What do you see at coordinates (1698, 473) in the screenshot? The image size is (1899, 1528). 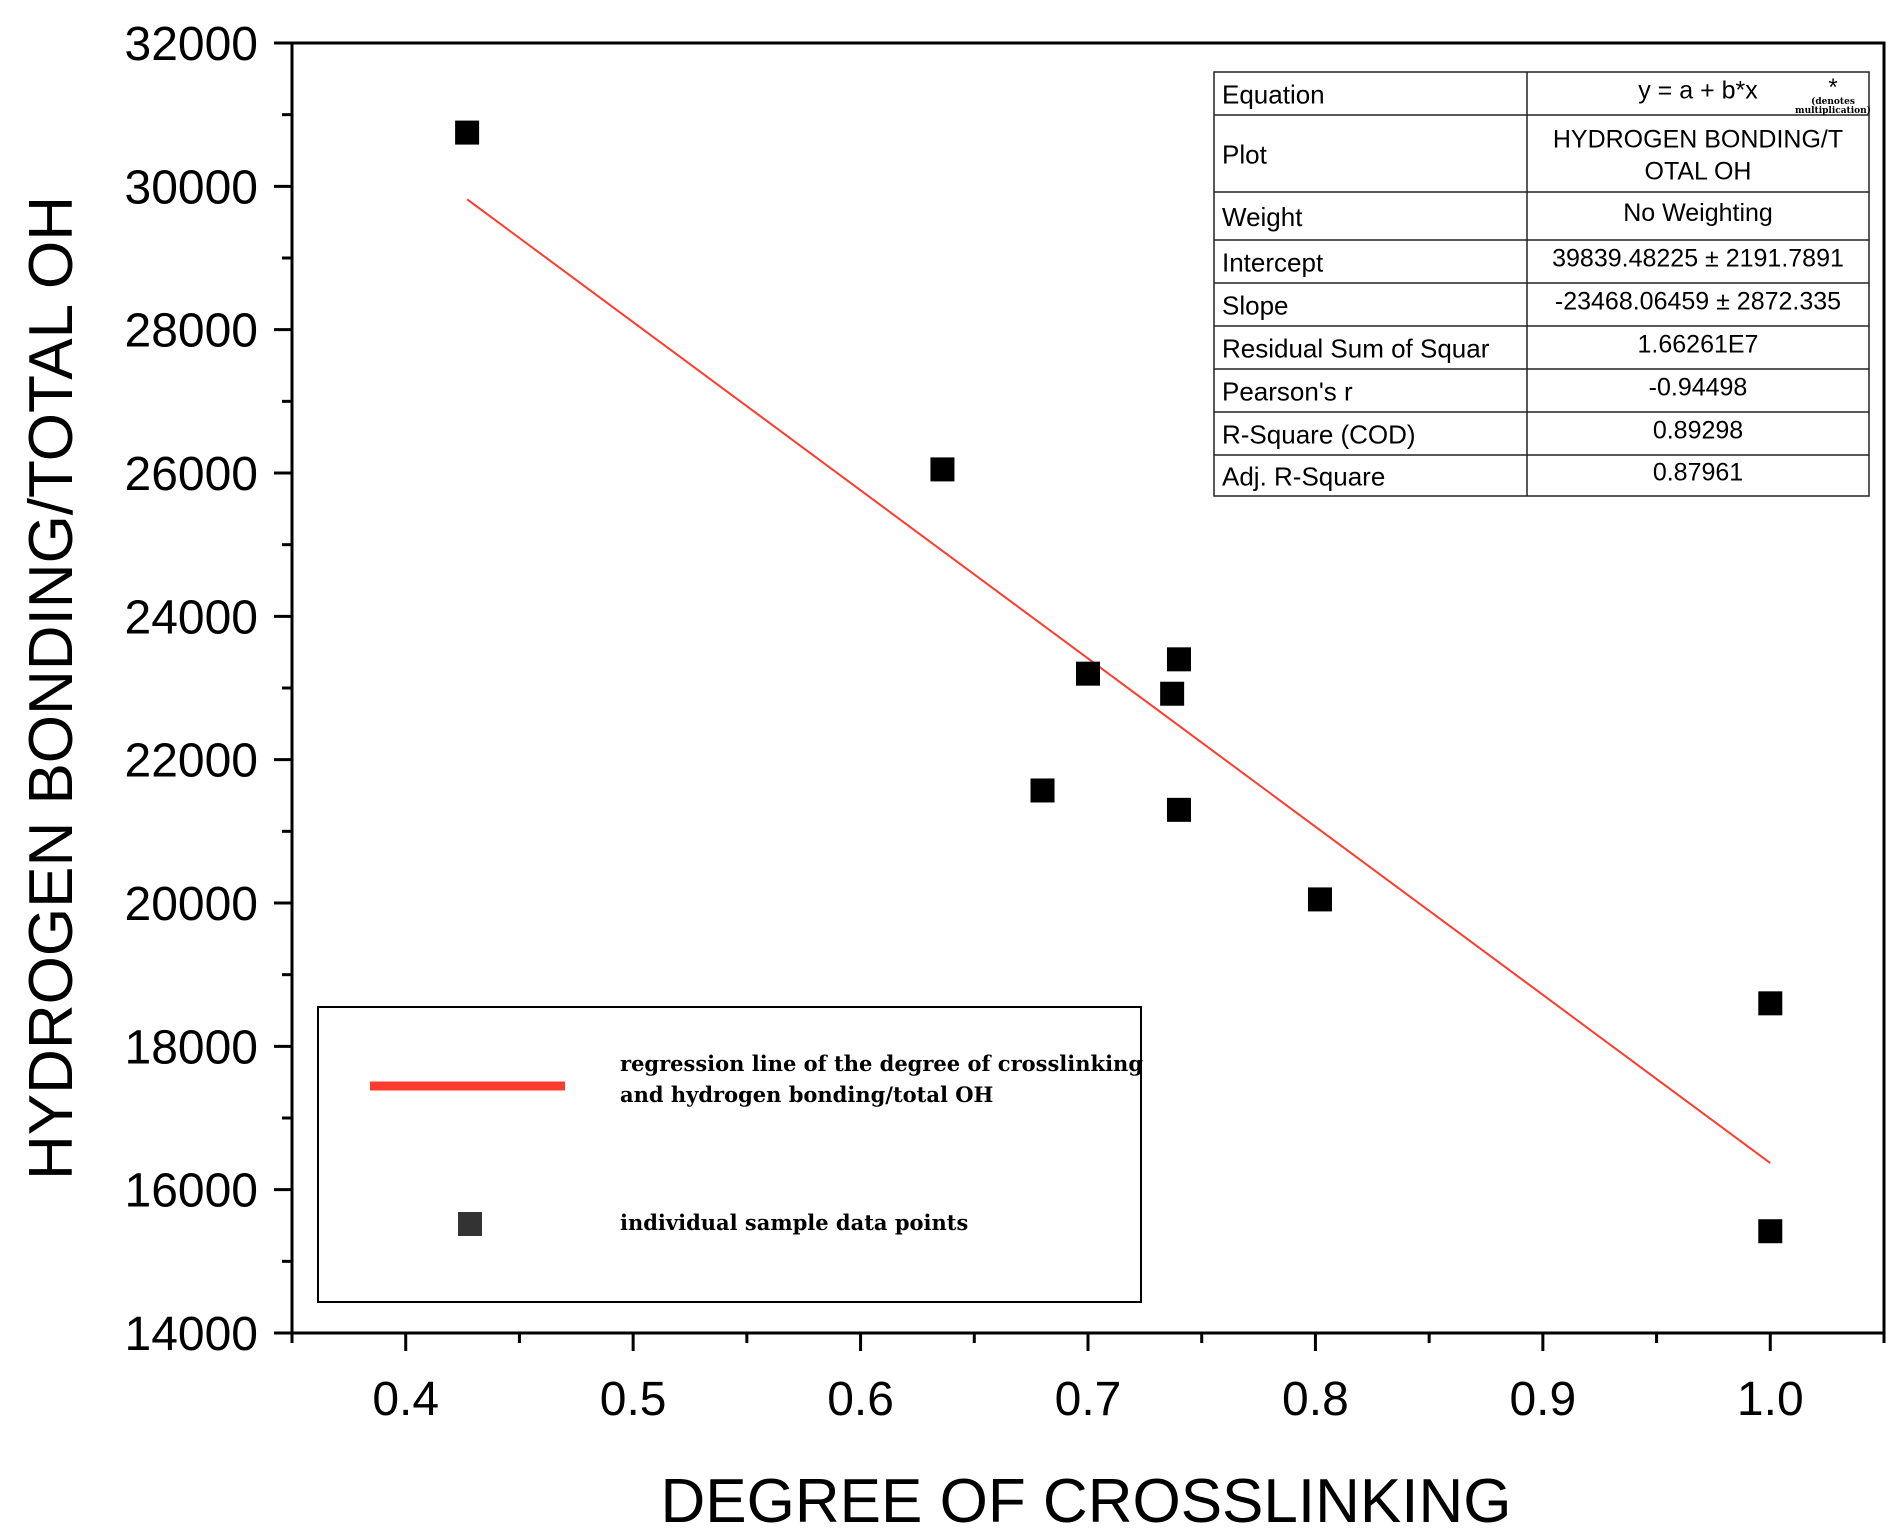 I see `stats-value-8: 0.87961` at bounding box center [1698, 473].